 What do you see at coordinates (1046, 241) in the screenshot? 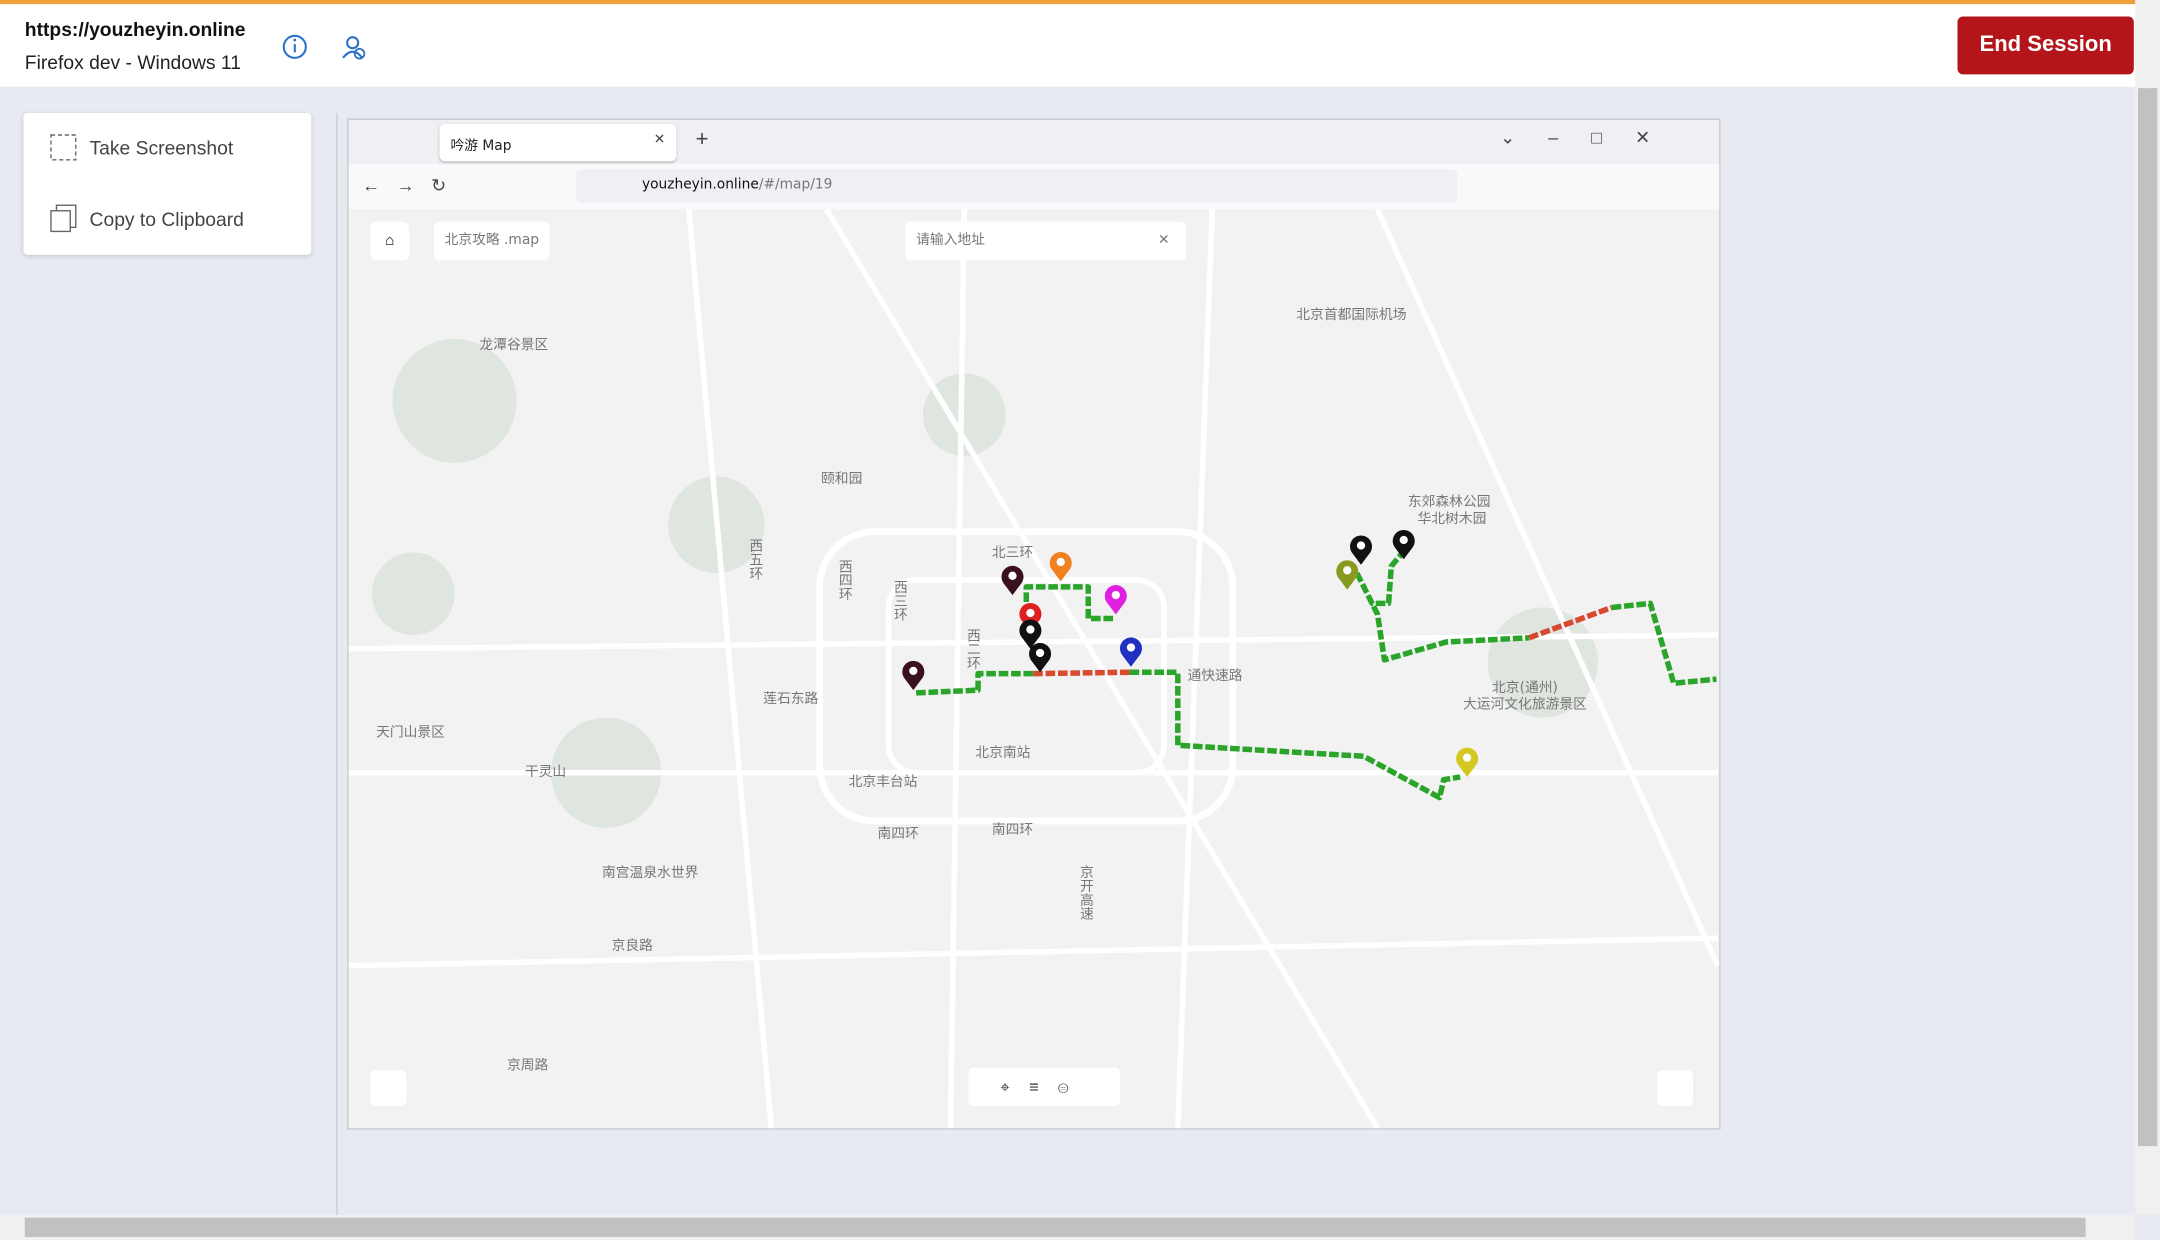
I see `search-box: 请输入地址 ✕` at bounding box center [1046, 241].